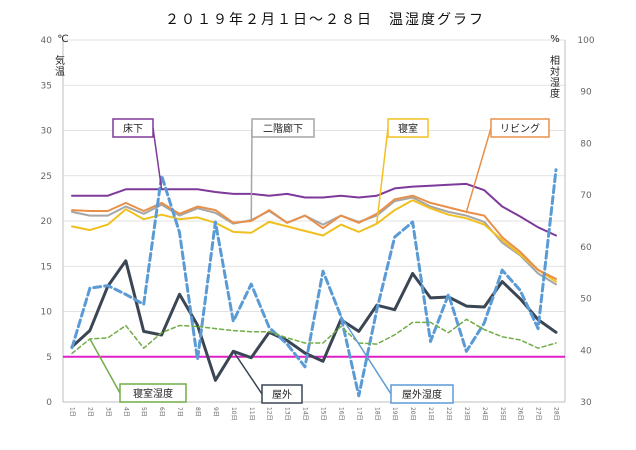 The width and height of the screenshot is (636, 450). I want to click on left-tick-label: 15, so click(46, 267).